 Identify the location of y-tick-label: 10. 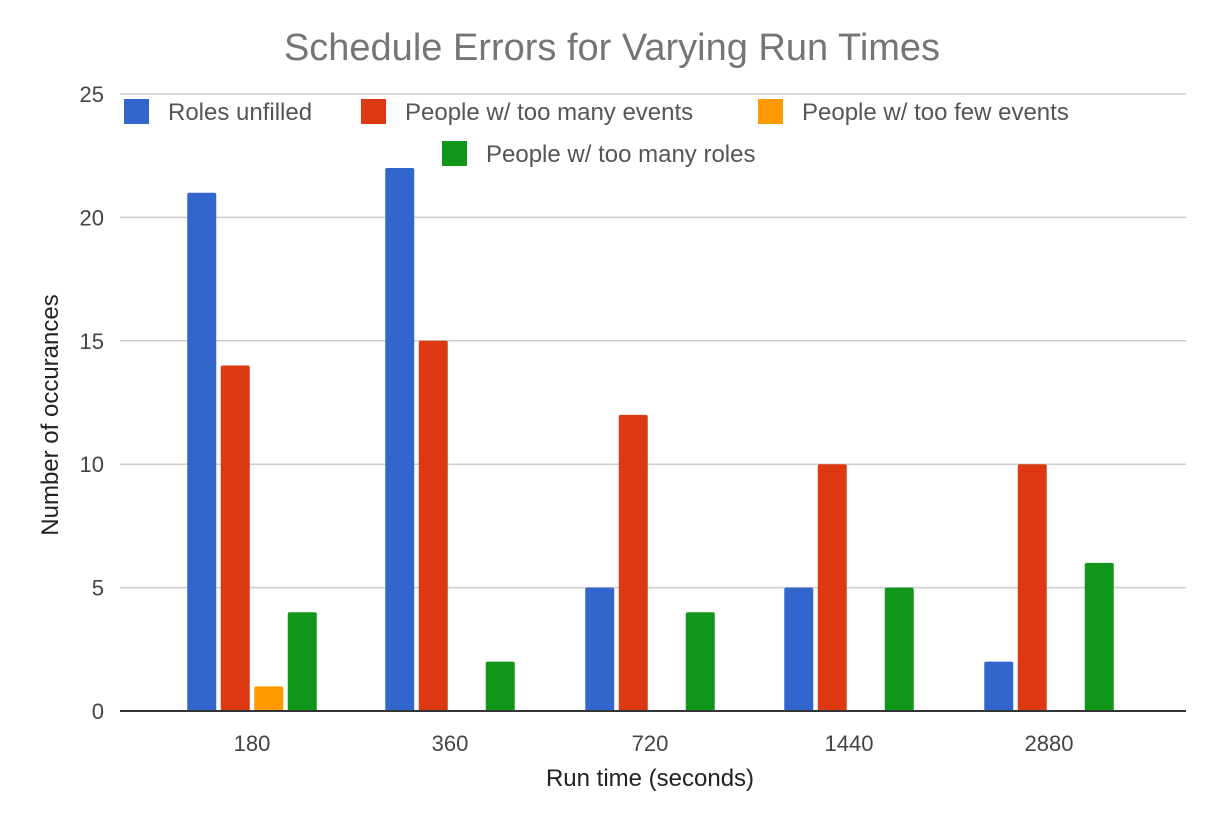
(92, 464).